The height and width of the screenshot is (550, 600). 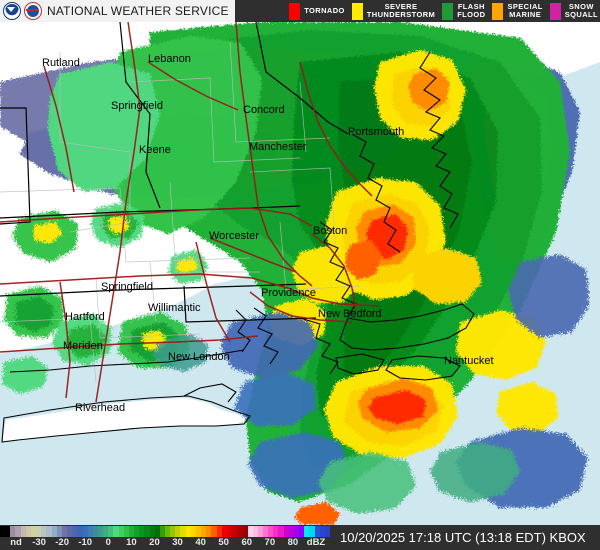 What do you see at coordinates (324, 11) in the screenshot?
I see `warning-legend-label: TORNADO` at bounding box center [324, 11].